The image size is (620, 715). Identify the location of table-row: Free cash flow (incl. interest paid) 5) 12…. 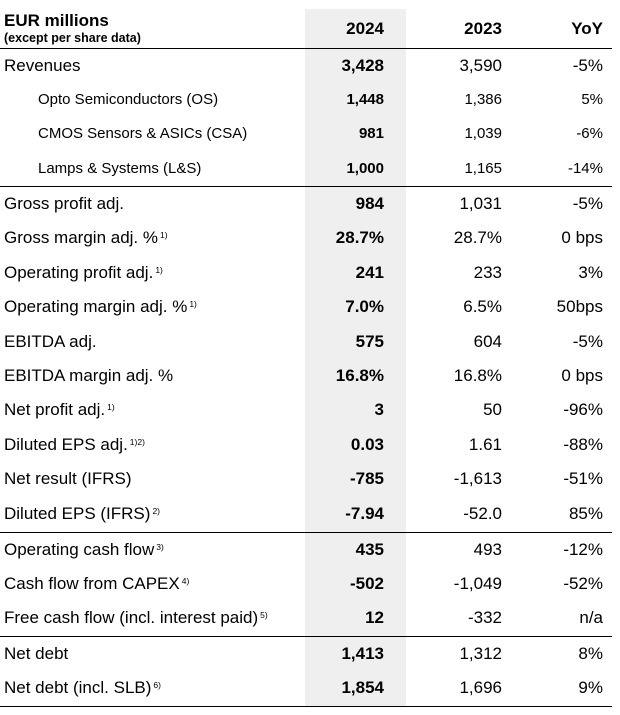
(310, 618).